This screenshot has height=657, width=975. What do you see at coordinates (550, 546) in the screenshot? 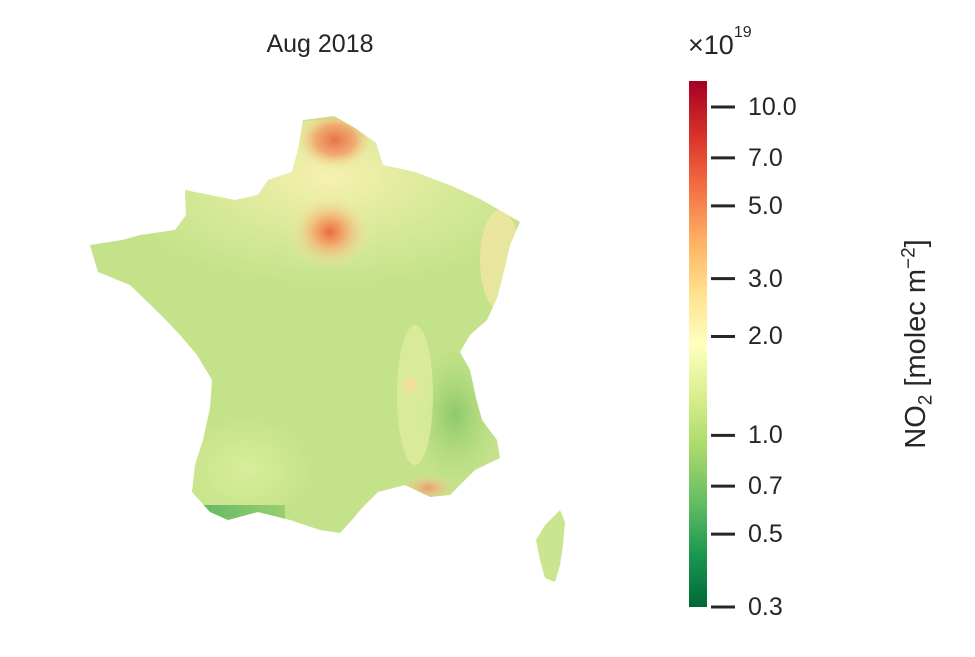
I see `corsica` at bounding box center [550, 546].